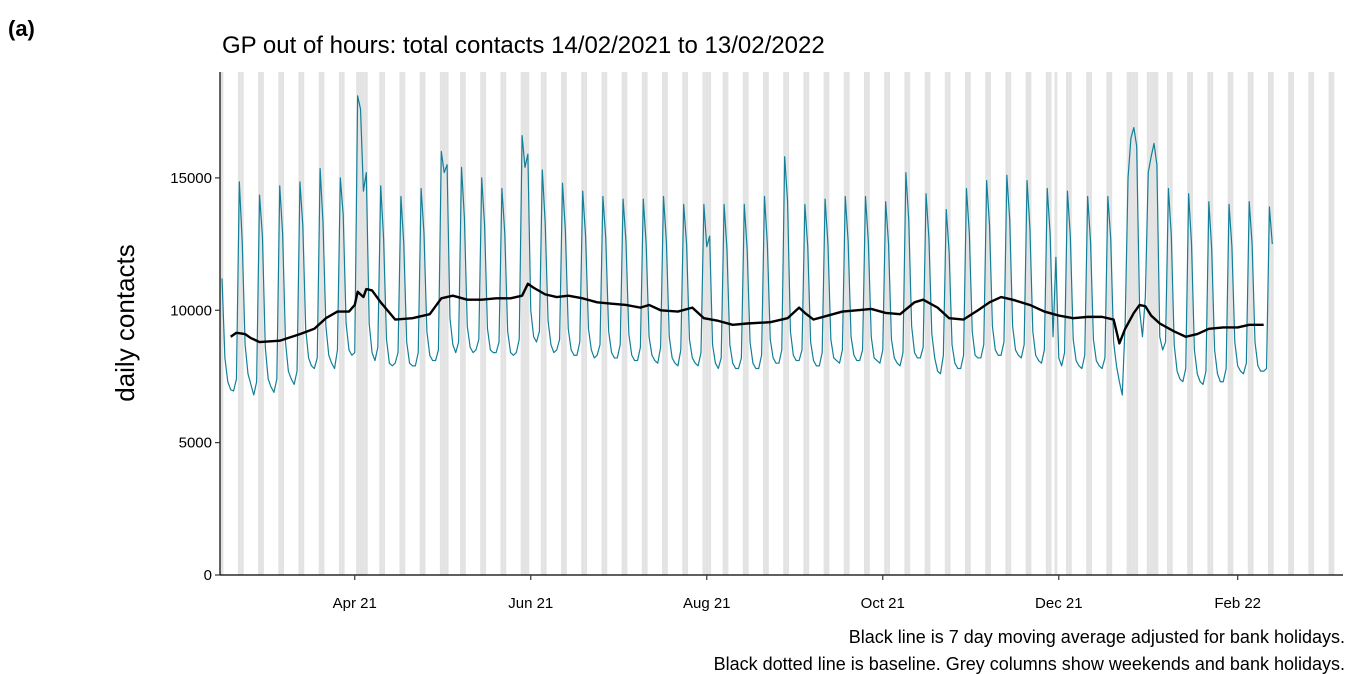  What do you see at coordinates (883, 603) in the screenshot?
I see `x-tick-label: Oct 21` at bounding box center [883, 603].